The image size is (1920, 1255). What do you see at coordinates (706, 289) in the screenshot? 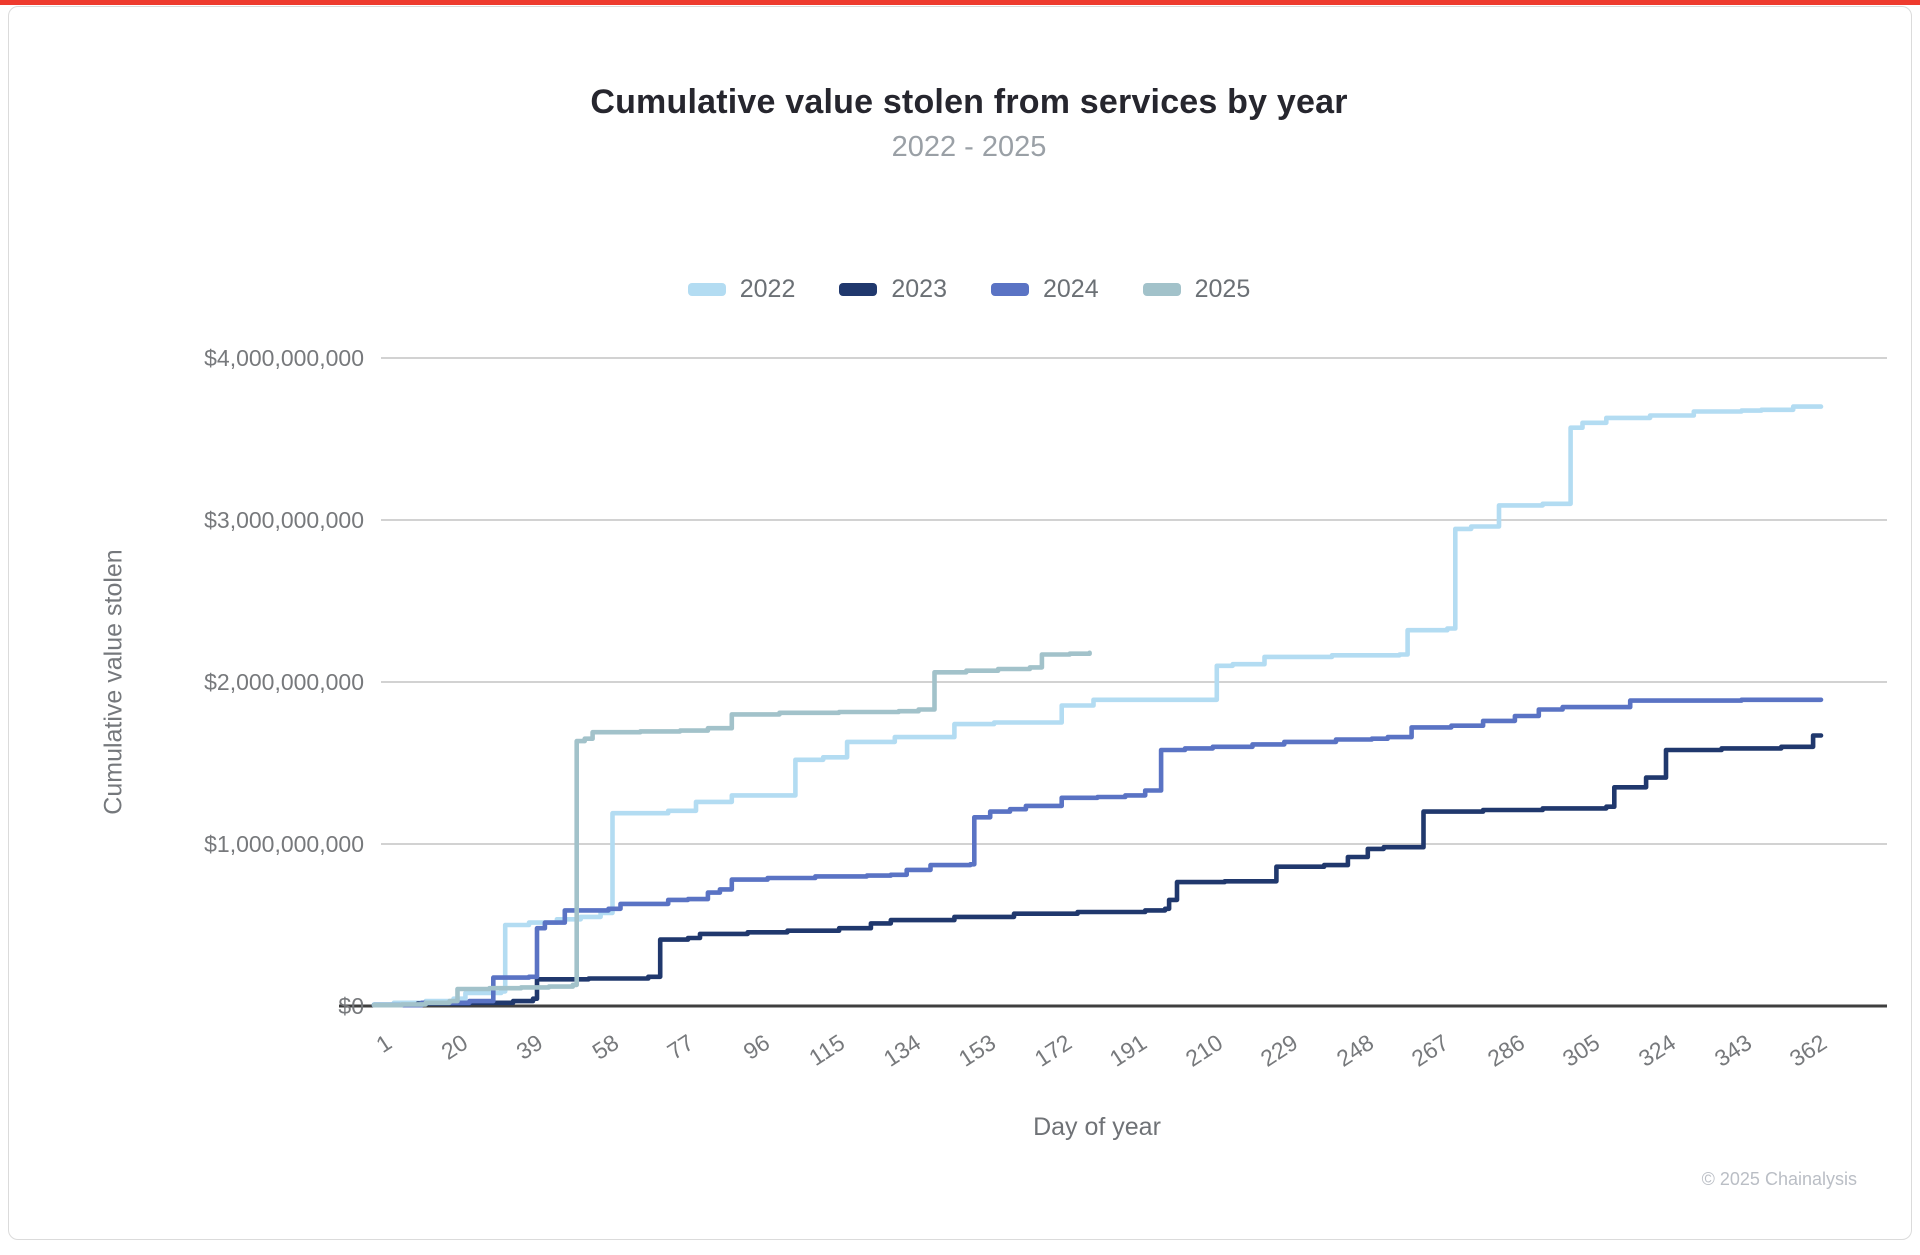
I see `legend-swatch-2022` at bounding box center [706, 289].